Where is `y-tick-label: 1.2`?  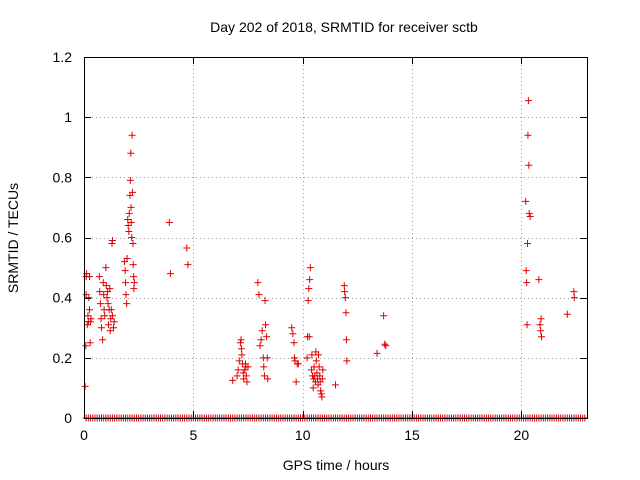
y-tick-label: 1.2 is located at coordinates (63, 57).